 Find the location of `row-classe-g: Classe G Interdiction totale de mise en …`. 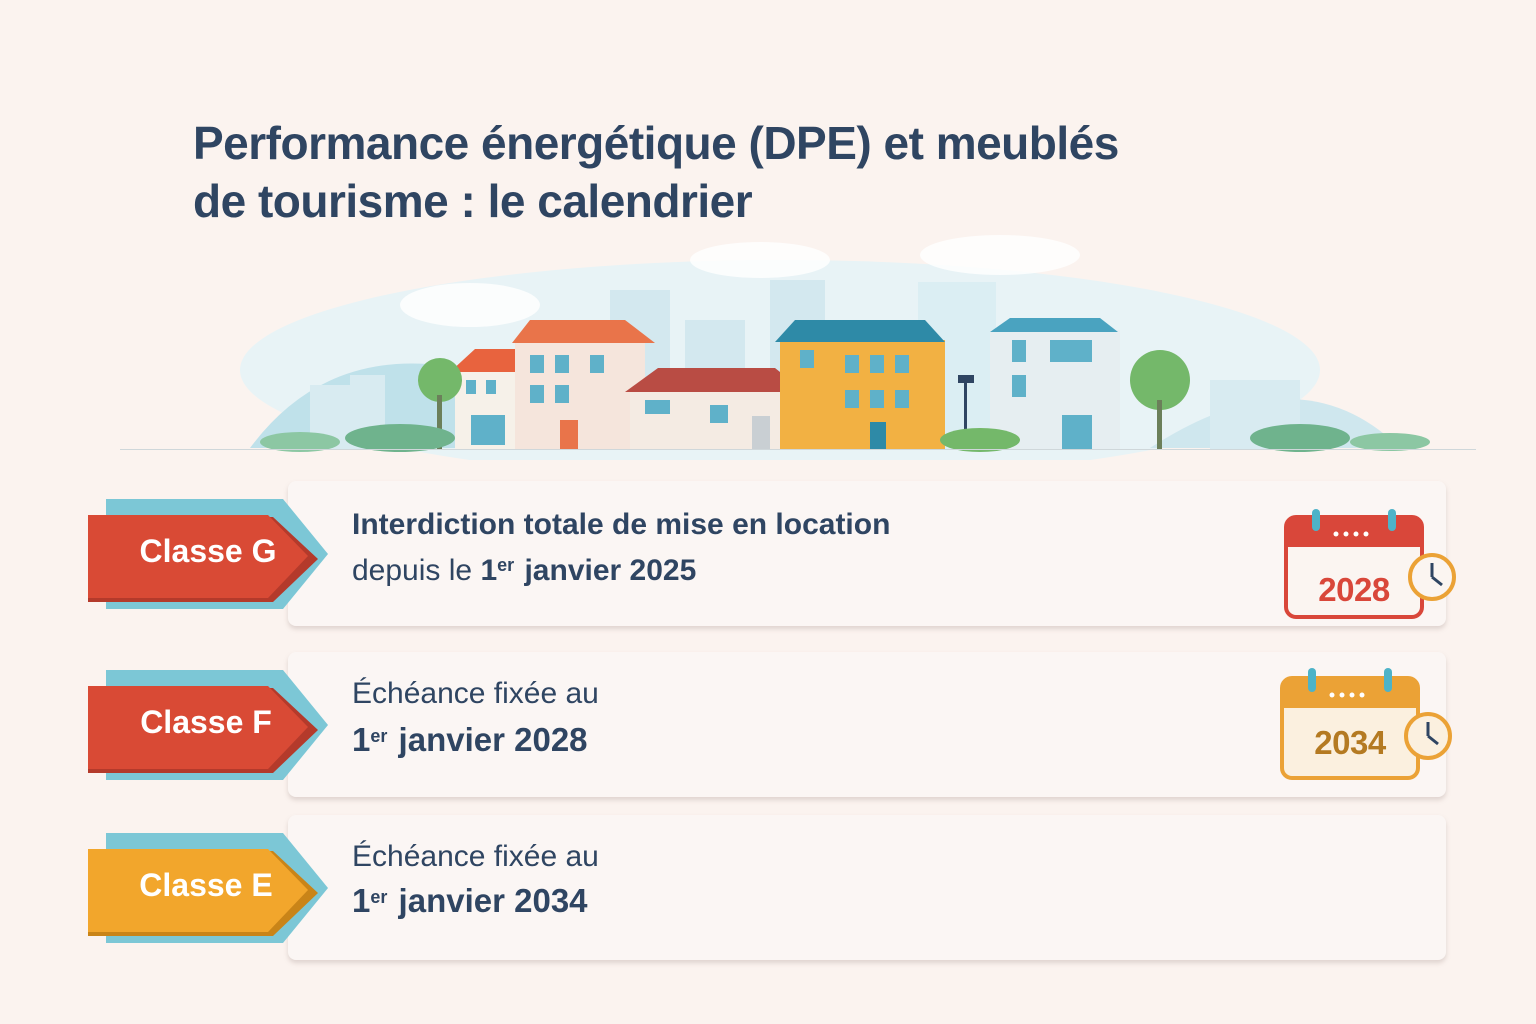

row-classe-g: Classe G Interdiction totale de mise en … is located at coordinates (773, 556).